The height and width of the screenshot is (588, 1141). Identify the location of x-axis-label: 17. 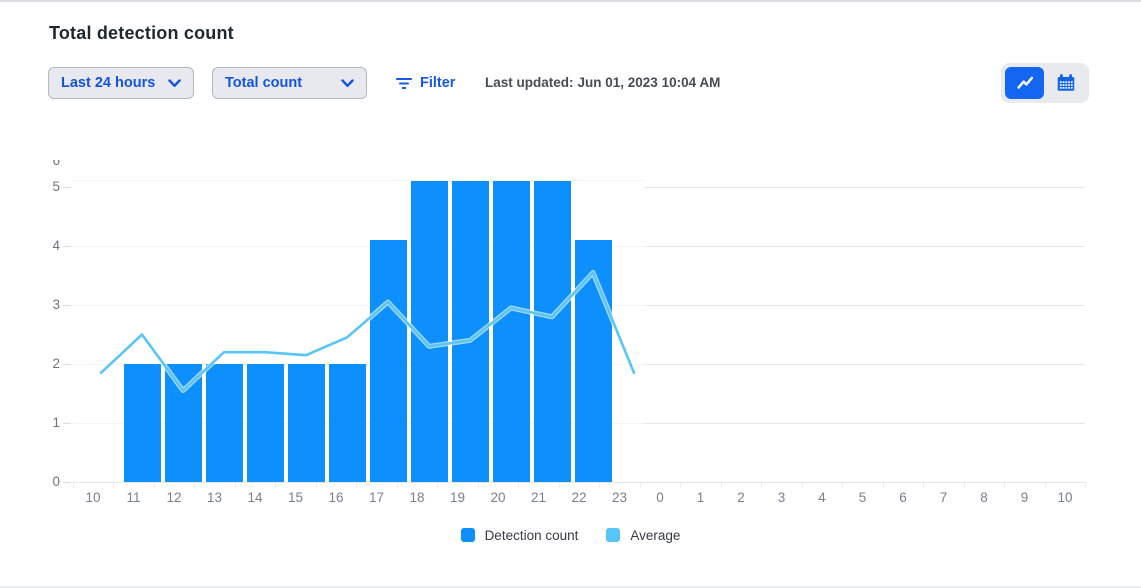
(376, 497).